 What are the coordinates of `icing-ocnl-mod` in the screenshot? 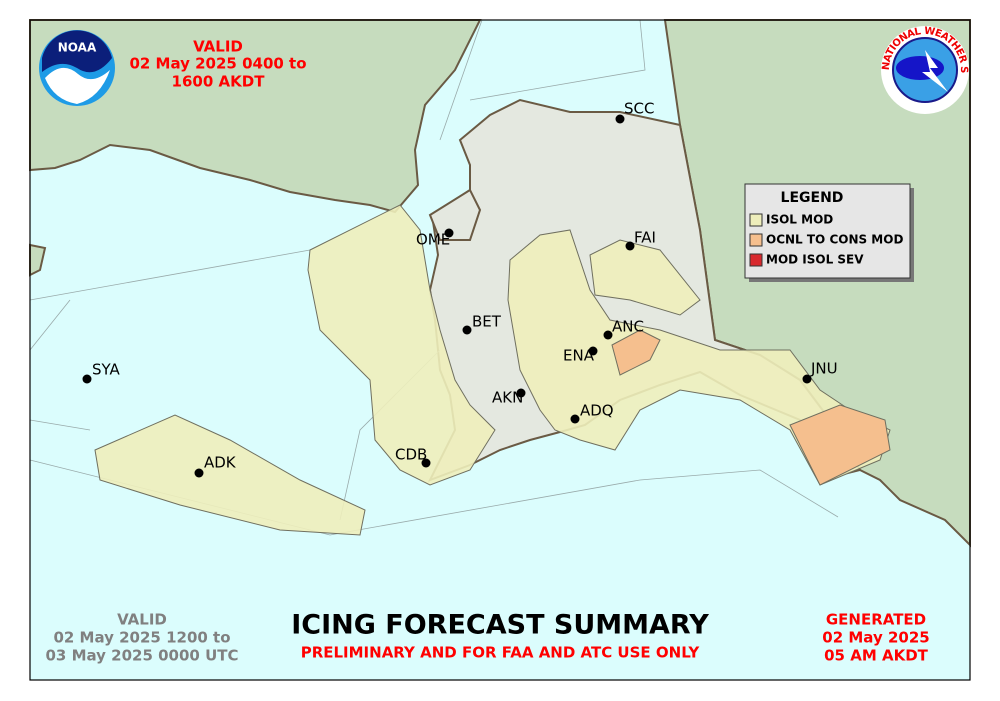 It's located at (751, 407).